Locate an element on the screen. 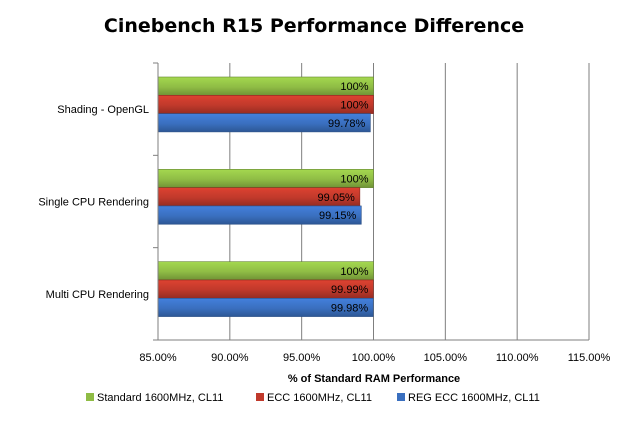 The image size is (628, 424). x-tick-label: 85.00% is located at coordinates (158, 358).